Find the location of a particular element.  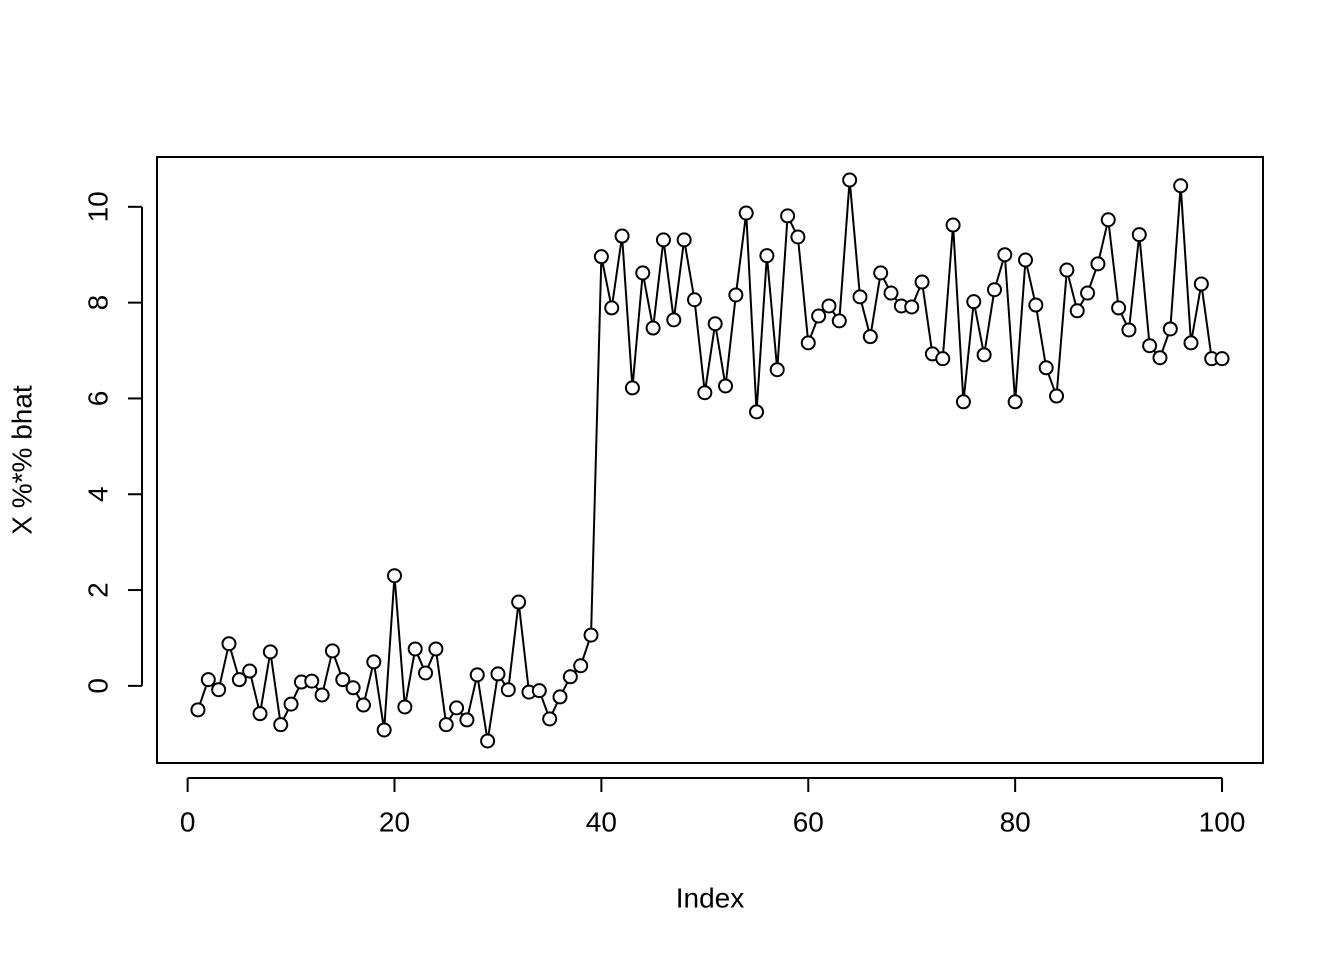

y-tick-label: 0 is located at coordinates (97, 686).